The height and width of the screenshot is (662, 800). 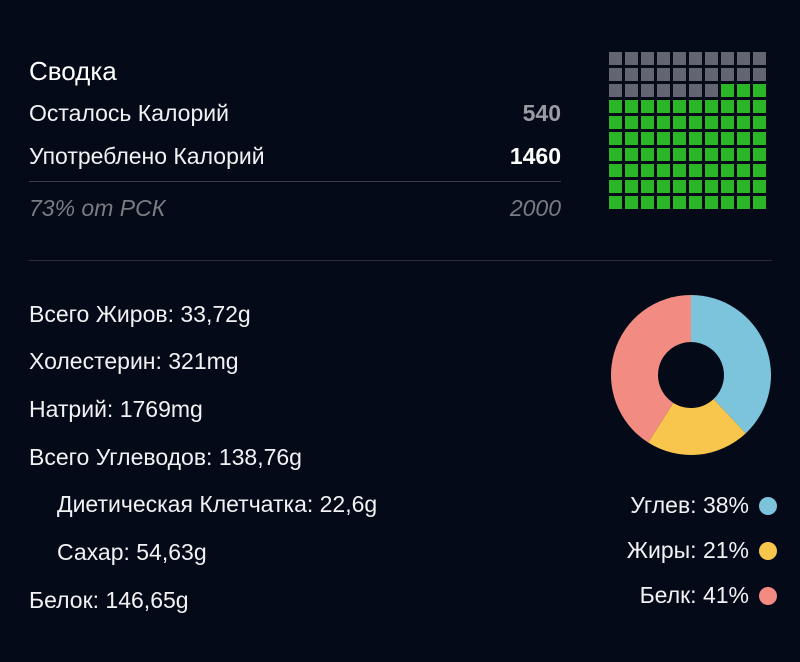 What do you see at coordinates (535, 156) in the screenshot?
I see `consumed-calories-value: 1460` at bounding box center [535, 156].